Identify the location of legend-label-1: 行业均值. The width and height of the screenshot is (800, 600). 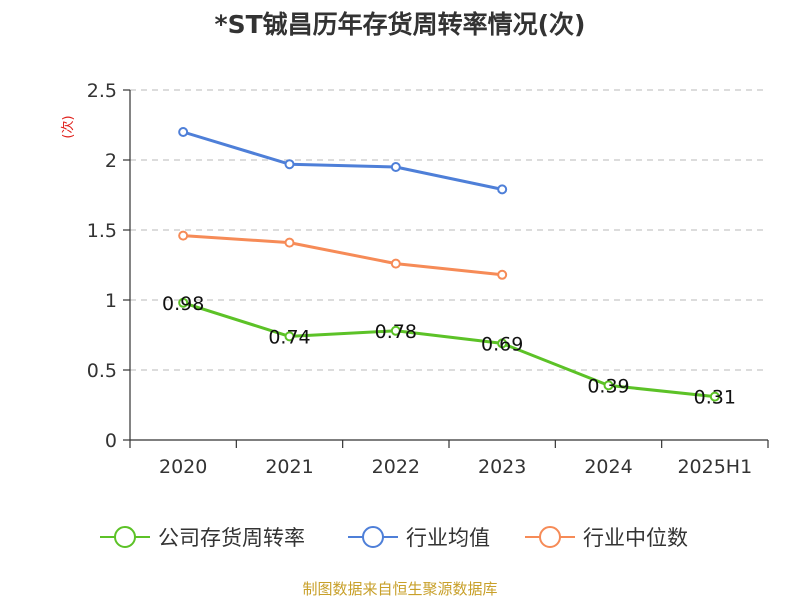
(448, 538).